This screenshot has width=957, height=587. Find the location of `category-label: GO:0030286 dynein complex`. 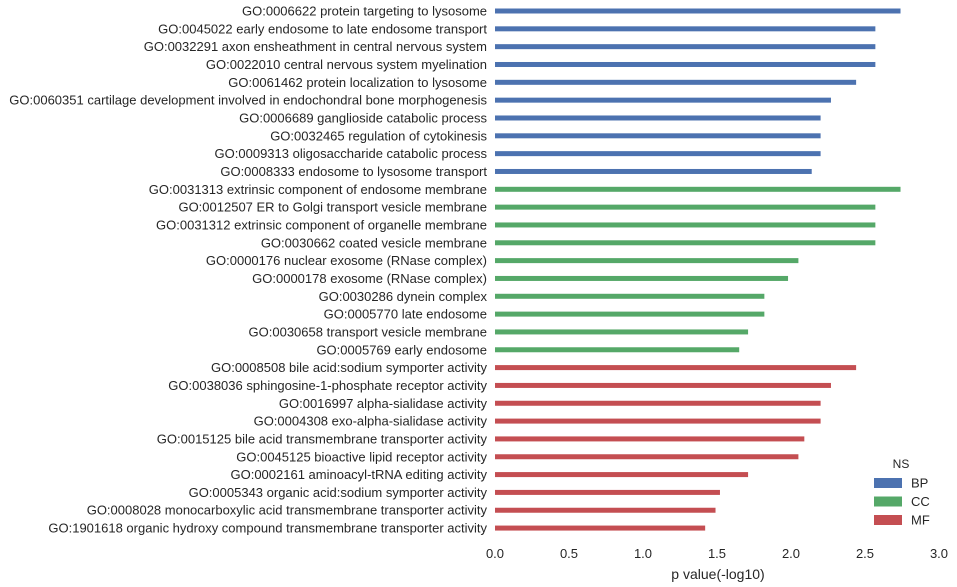

category-label: GO:0030286 dynein complex is located at coordinates (403, 296).